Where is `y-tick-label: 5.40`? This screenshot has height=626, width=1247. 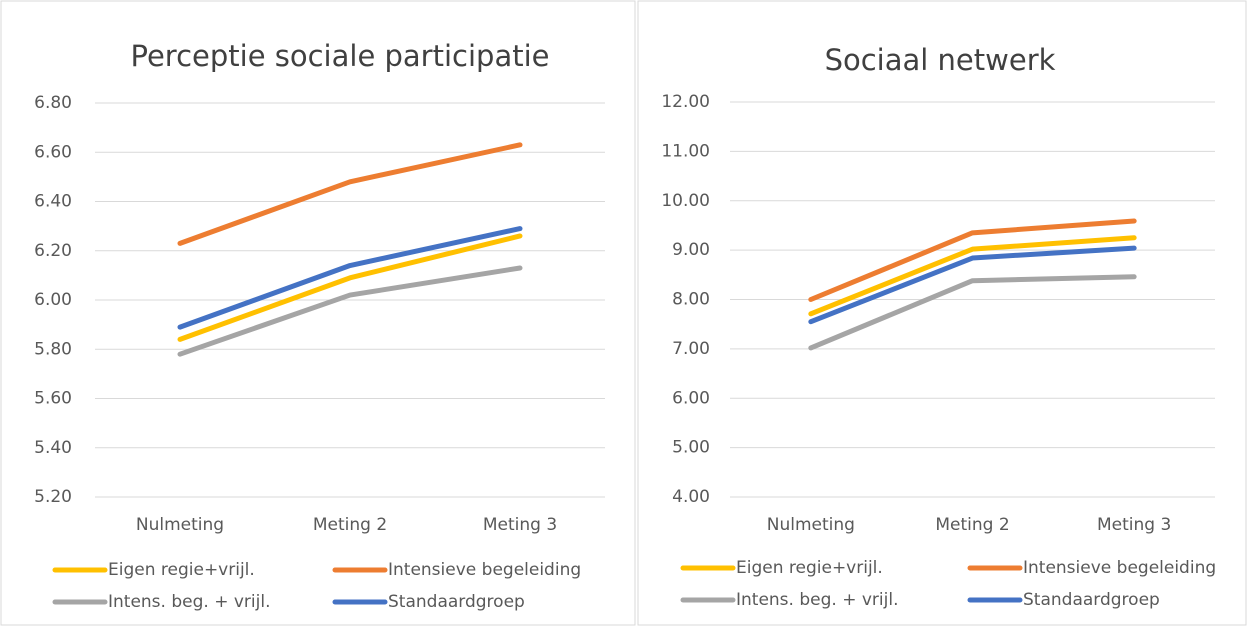
y-tick-label: 5.40 is located at coordinates (53, 448).